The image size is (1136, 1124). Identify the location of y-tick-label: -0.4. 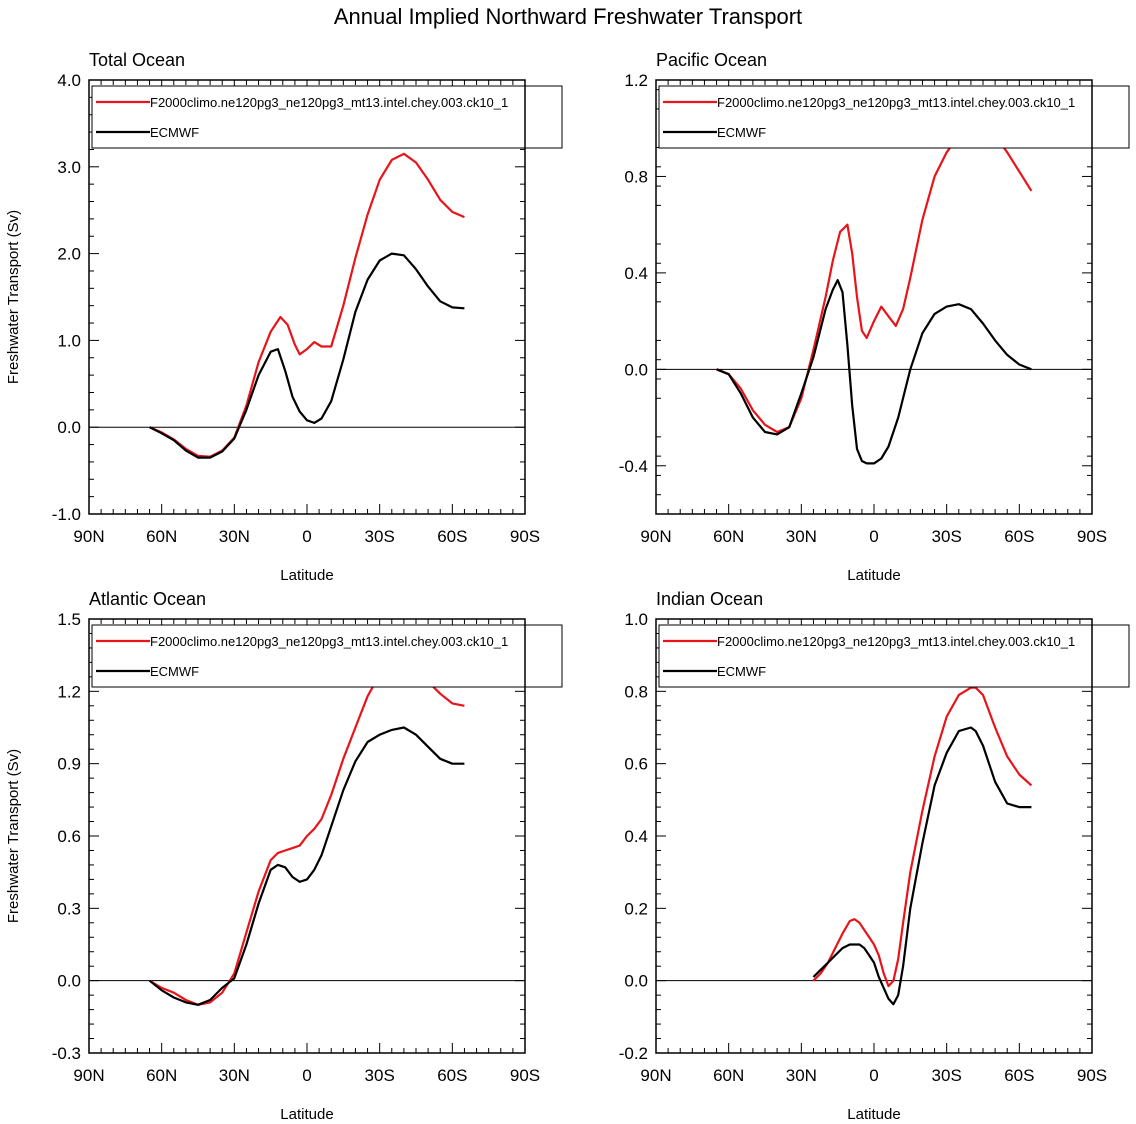
(633, 466).